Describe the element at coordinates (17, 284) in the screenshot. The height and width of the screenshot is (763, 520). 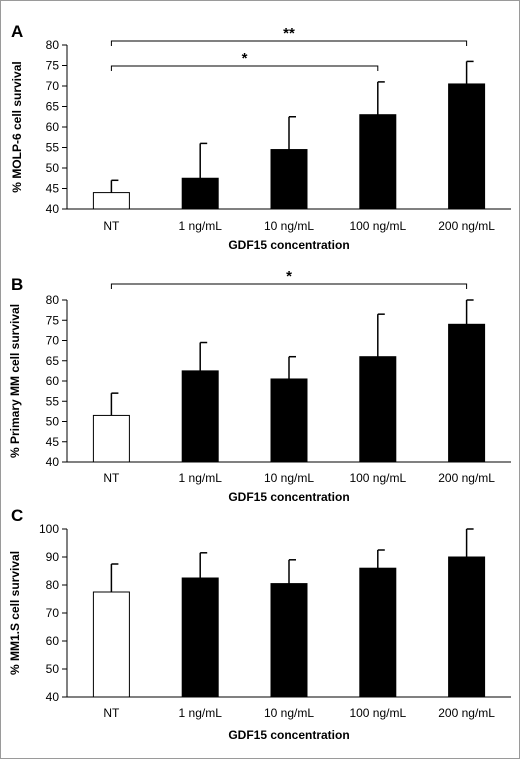
I see `panel-letter: B` at that location.